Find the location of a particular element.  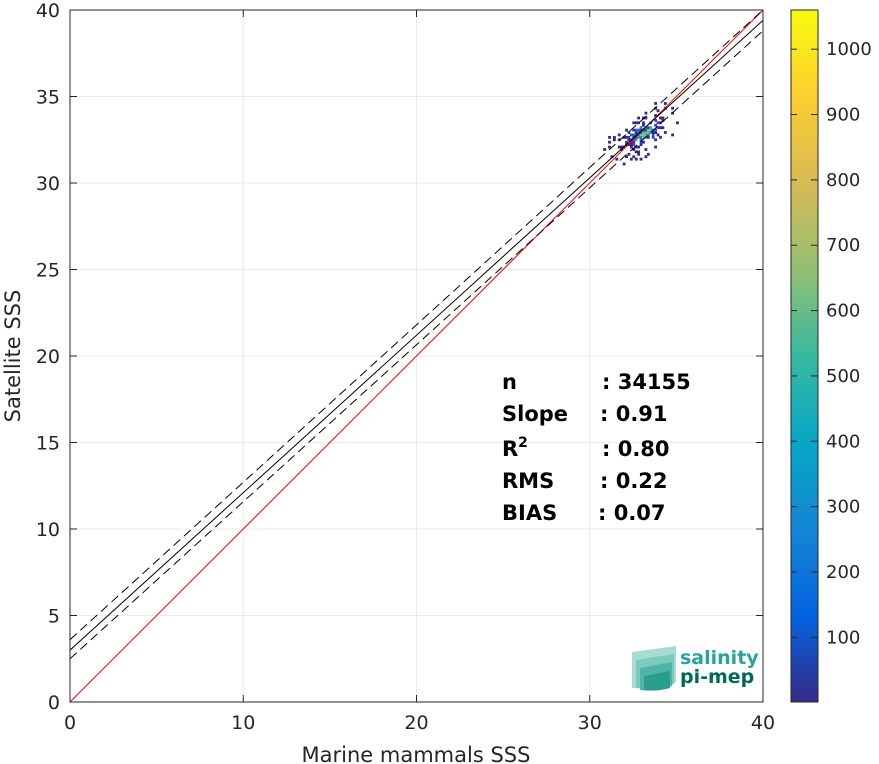

colorbar-tick-label: 900 is located at coordinates (843, 115).